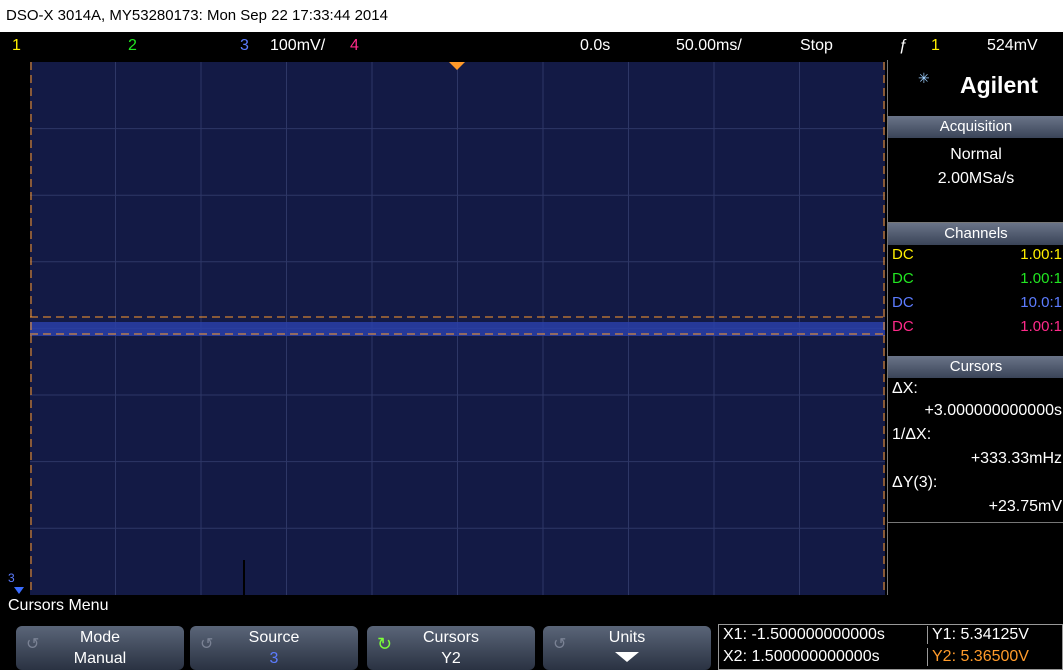 The image size is (1063, 670). Describe the element at coordinates (975, 46) in the screenshot. I see `trigger-status: ƒ 1 524mV` at that location.